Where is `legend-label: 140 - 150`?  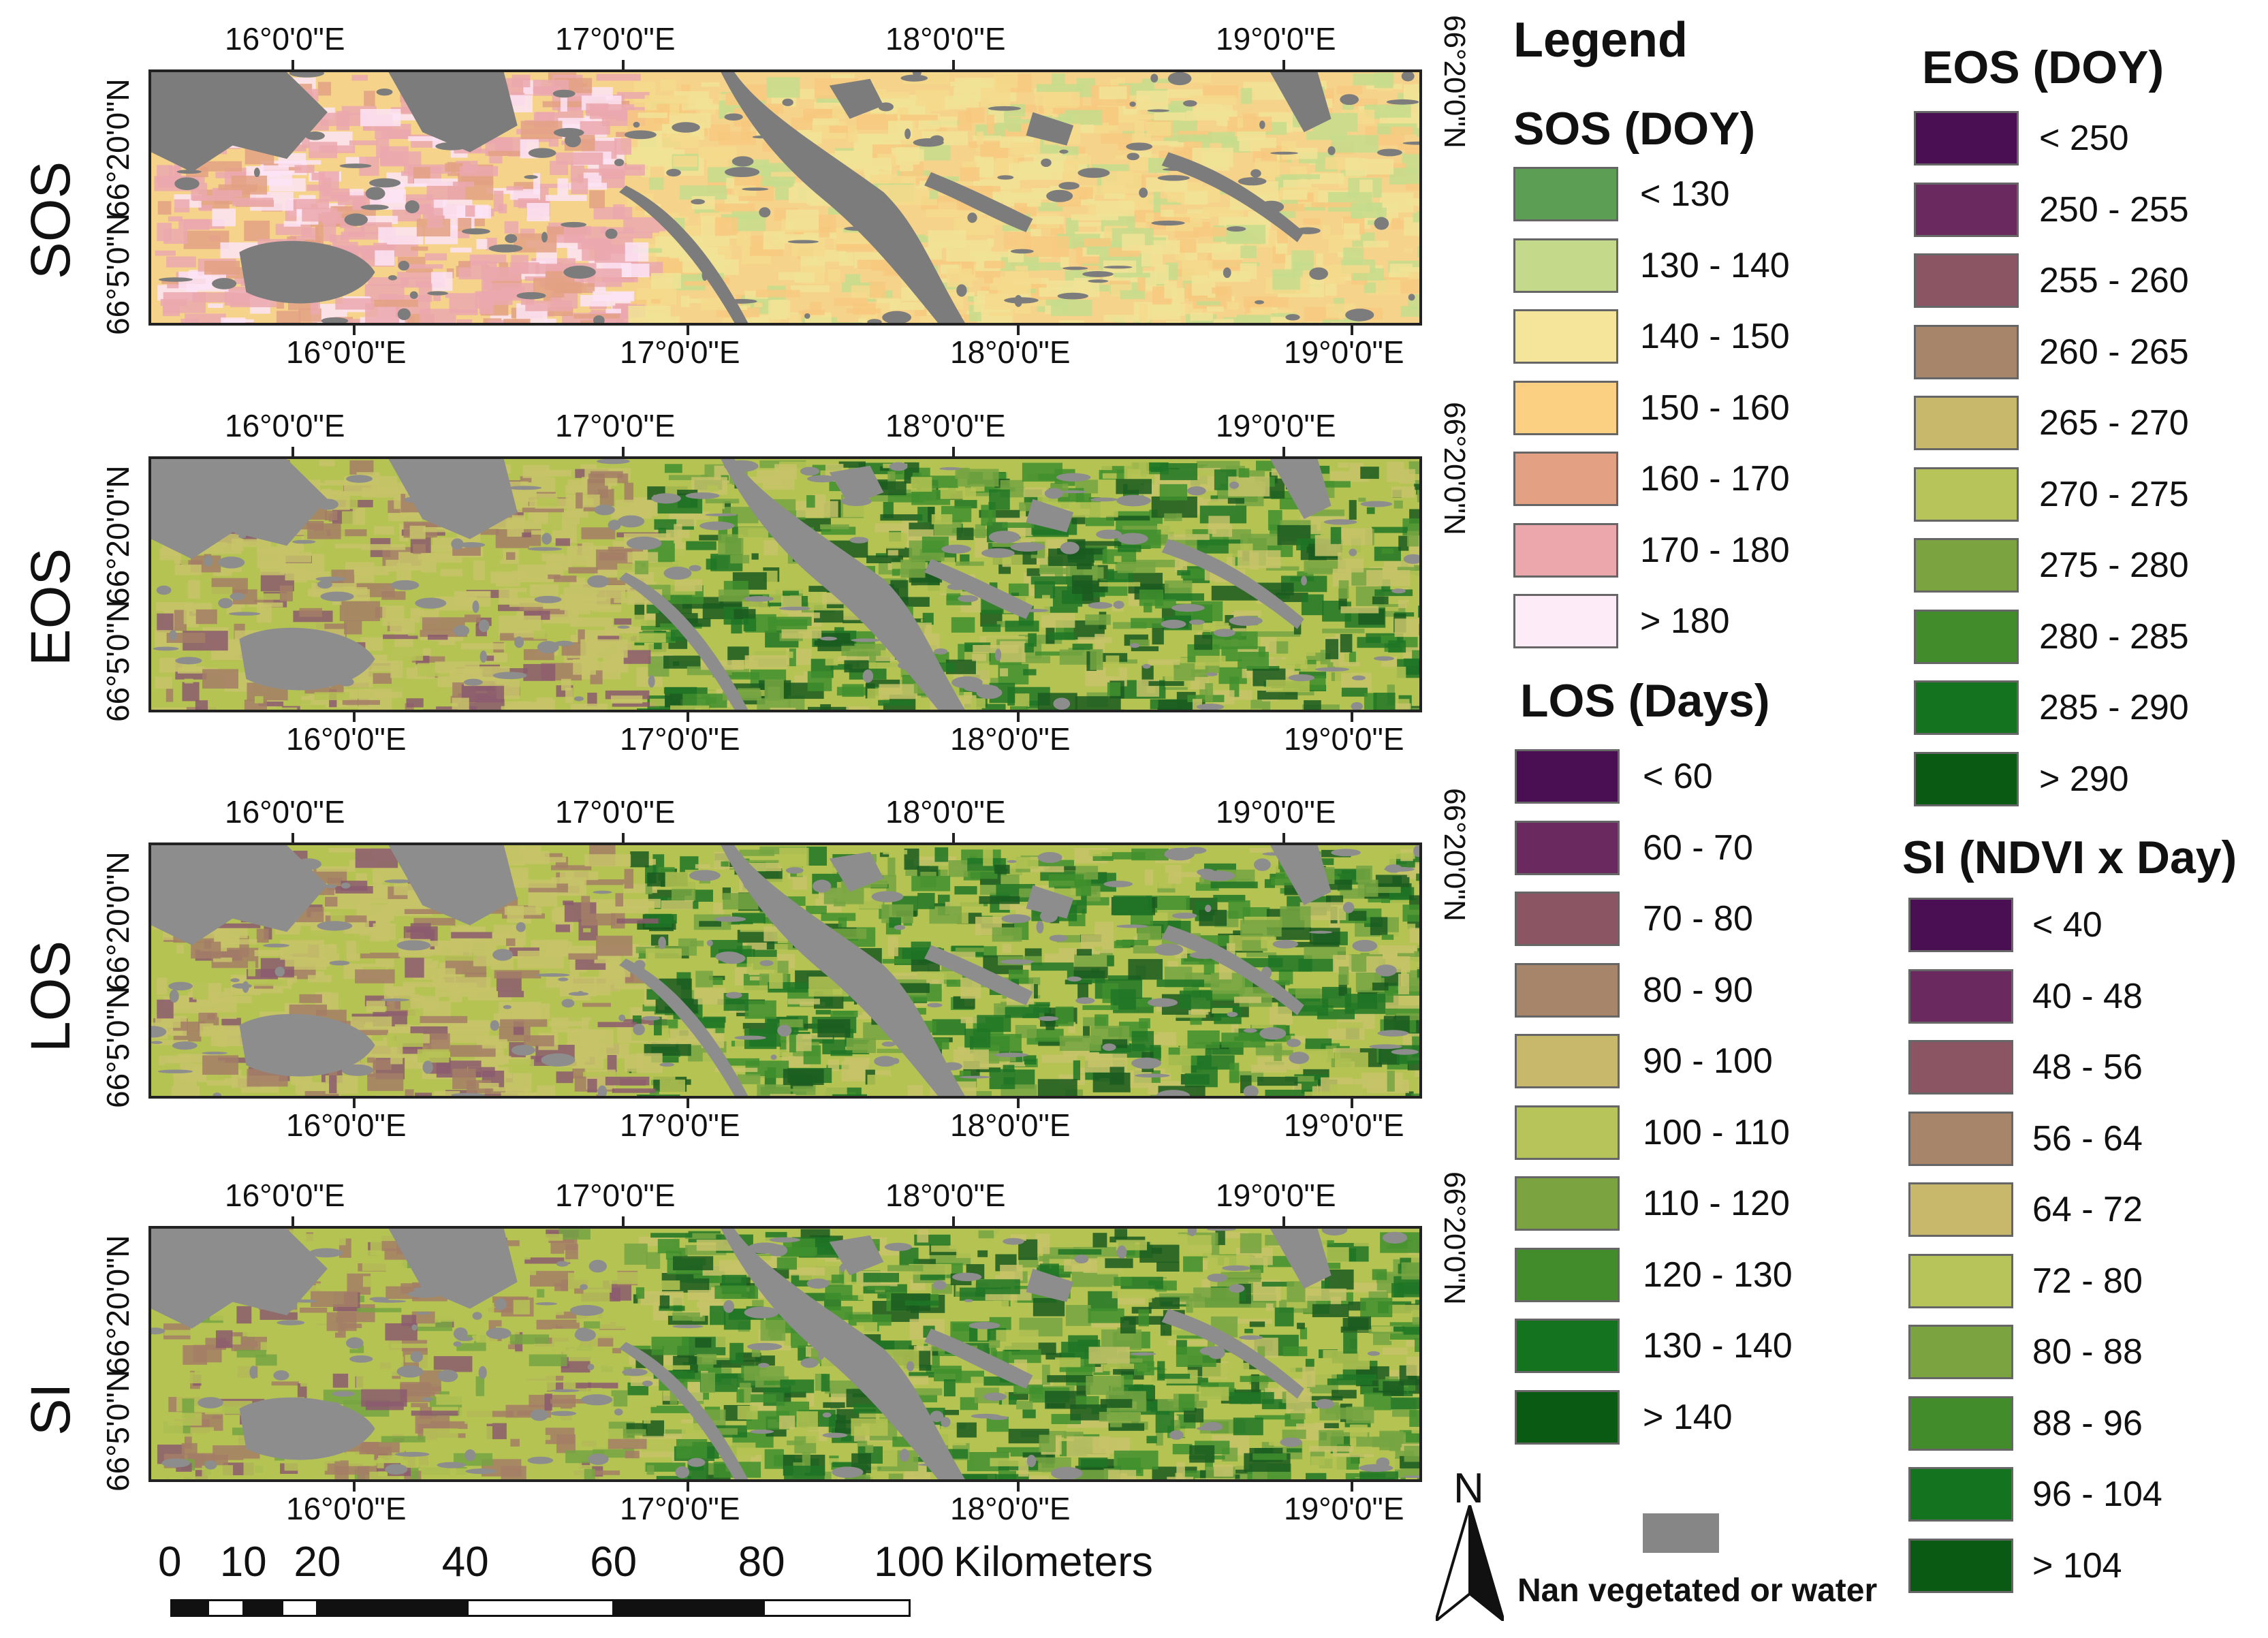
legend-label: 140 - 150 is located at coordinates (1715, 336).